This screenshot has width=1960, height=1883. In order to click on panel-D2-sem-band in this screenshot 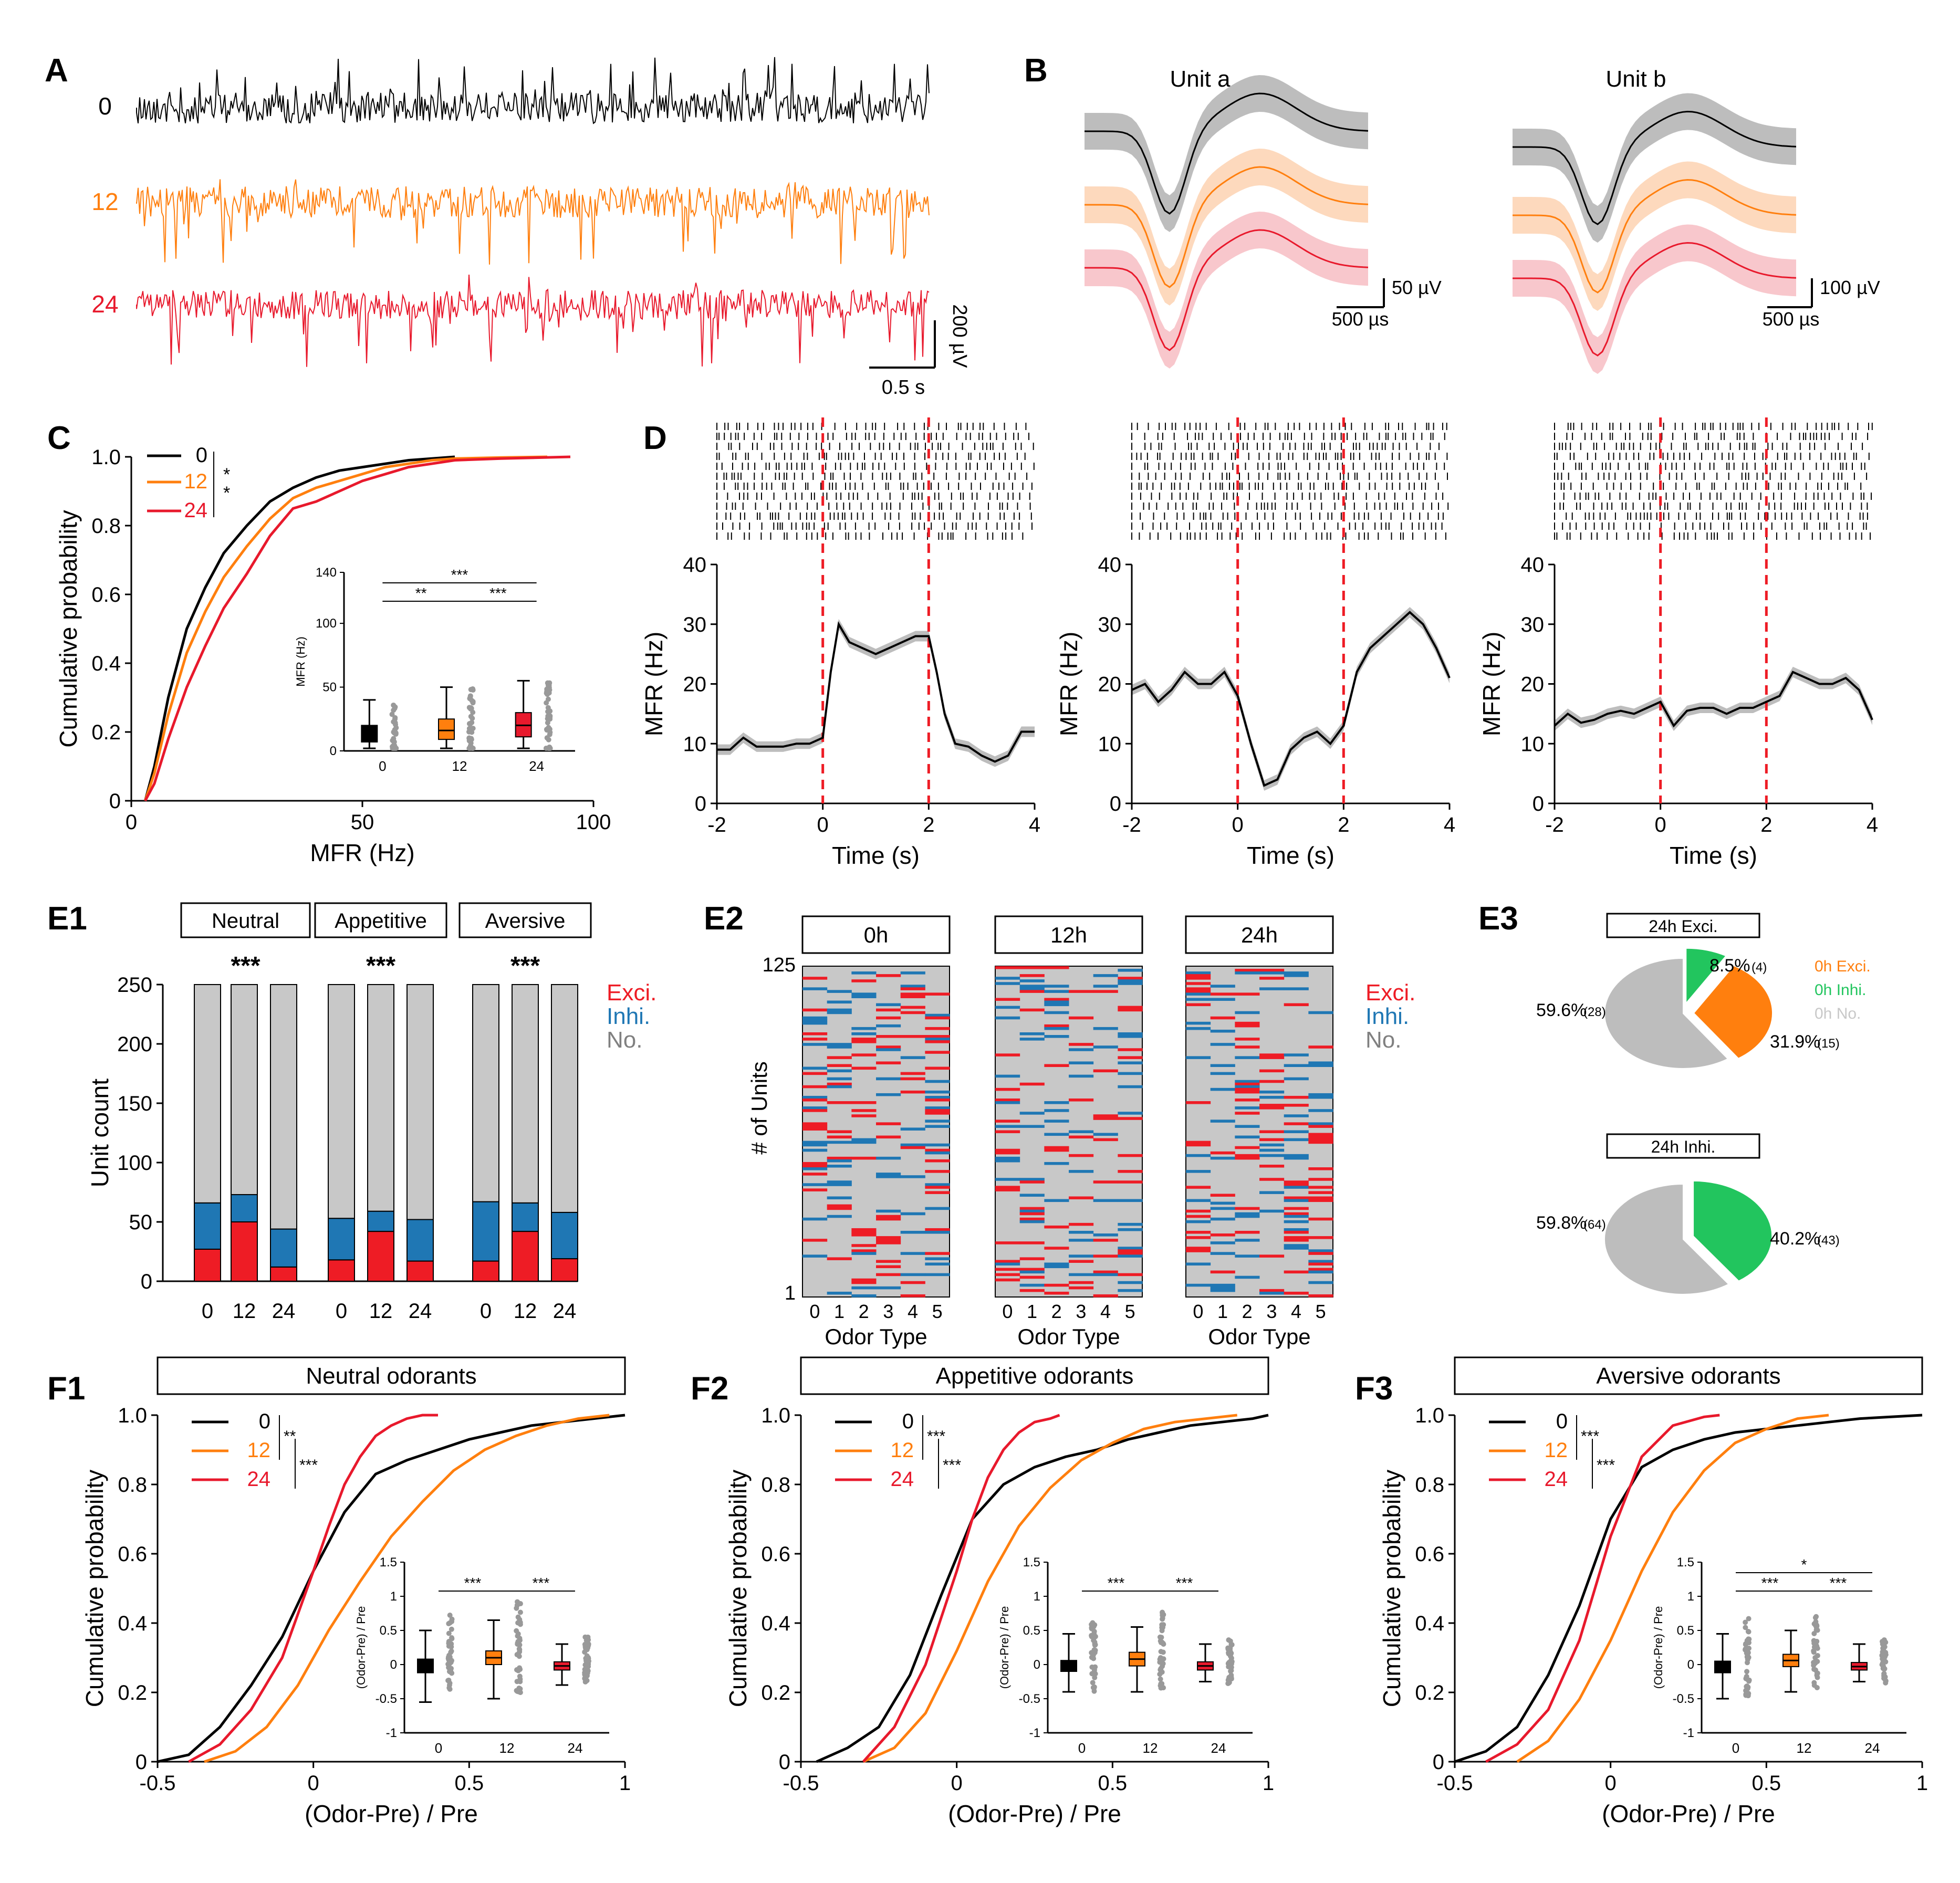, I will do `click(1291, 699)`.